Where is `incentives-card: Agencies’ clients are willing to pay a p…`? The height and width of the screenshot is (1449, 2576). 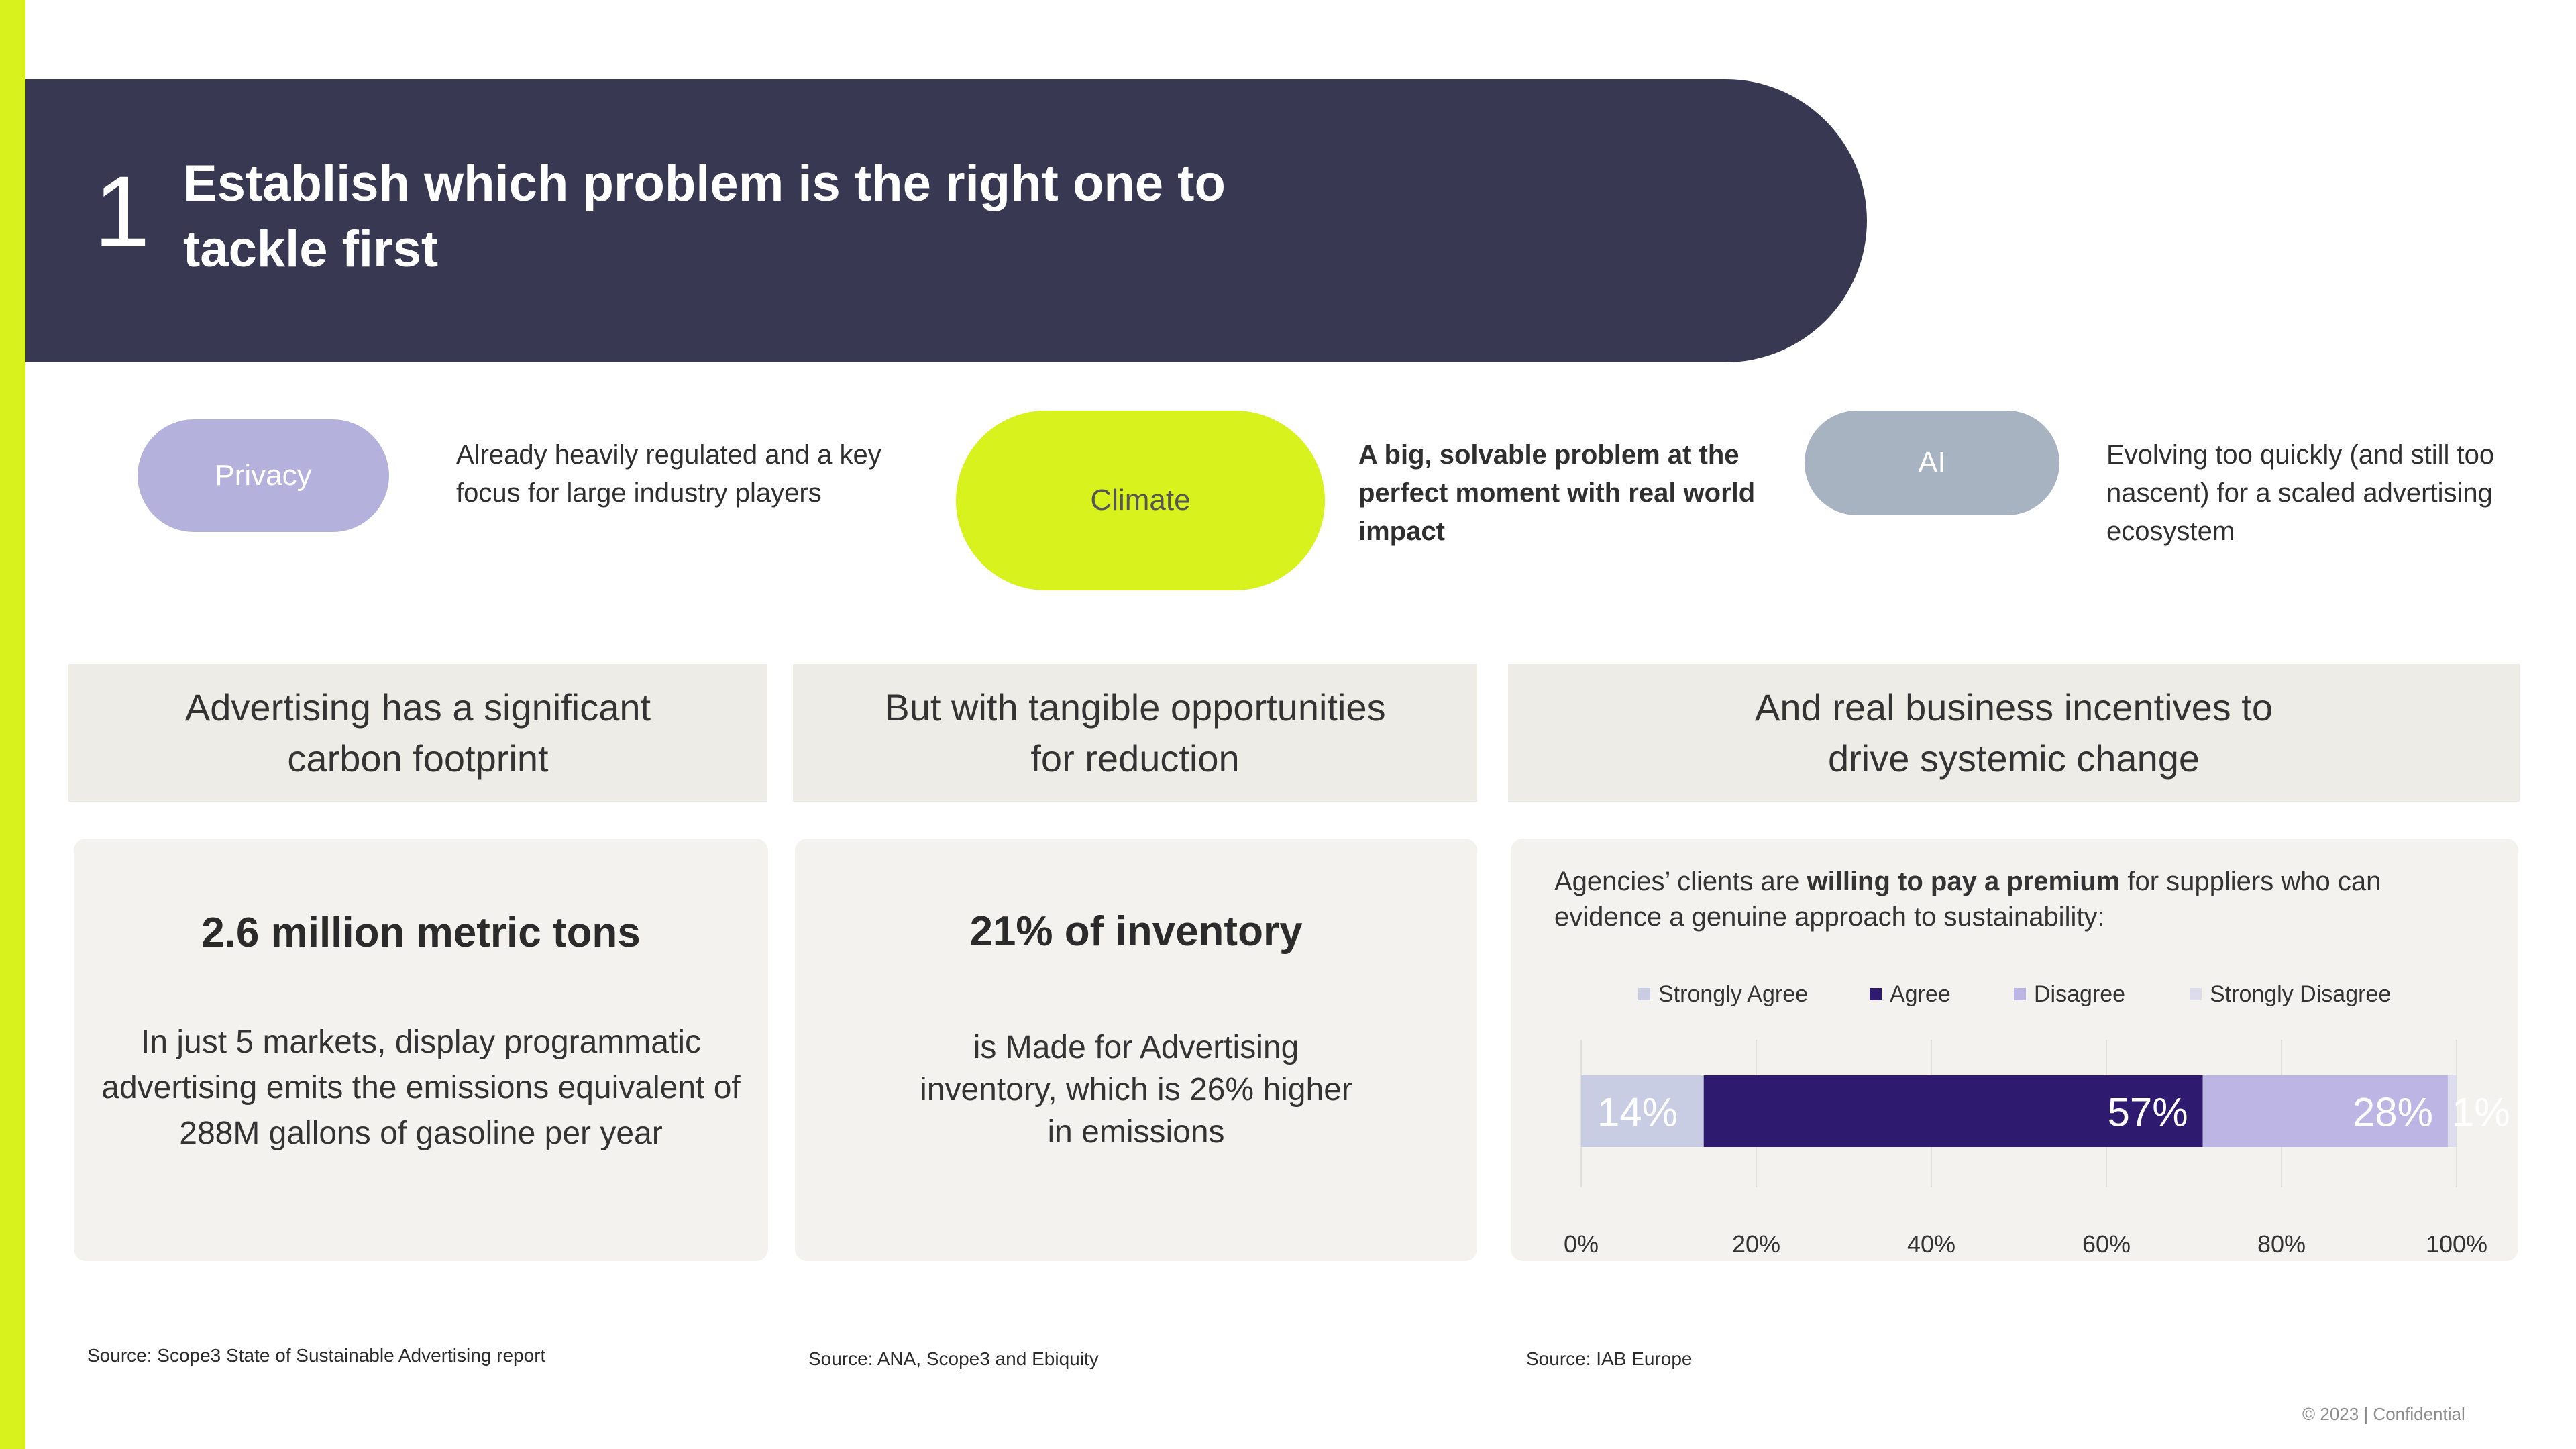
incentives-card: Agencies’ clients are willing to pay a p… is located at coordinates (2014, 1050).